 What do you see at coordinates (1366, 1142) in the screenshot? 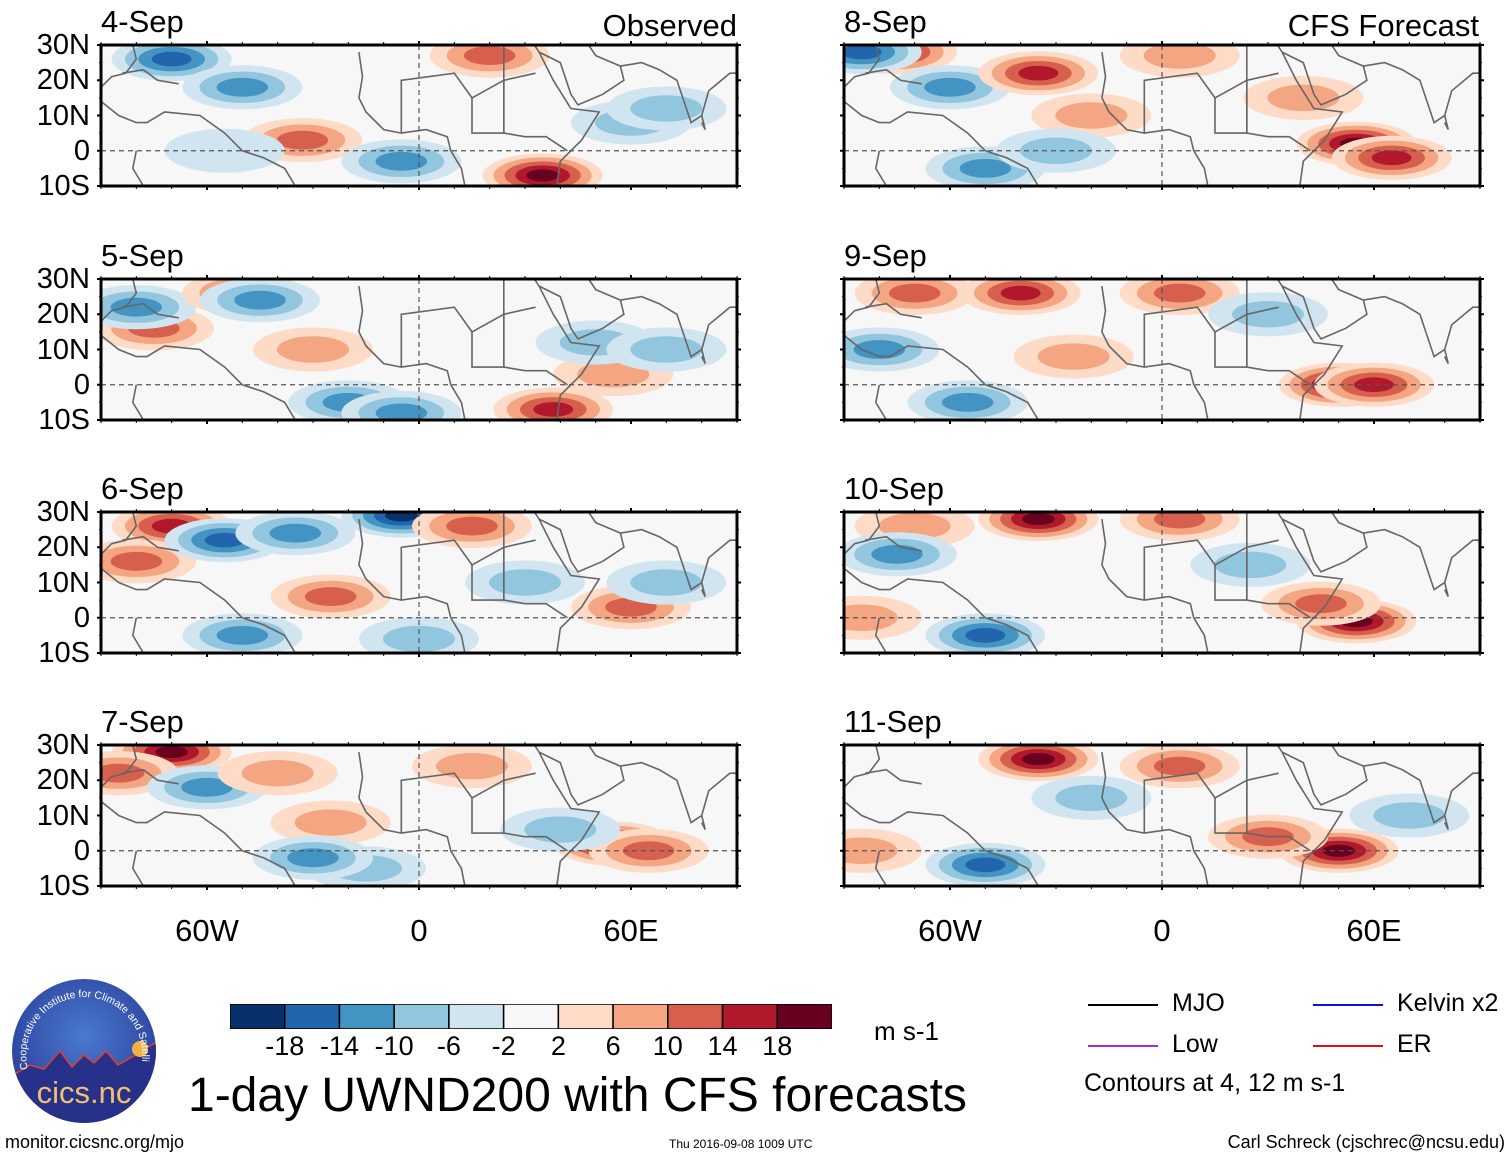
I see `author-credit: Carl Schreck (cjschrec@ncsu.edu)` at bounding box center [1366, 1142].